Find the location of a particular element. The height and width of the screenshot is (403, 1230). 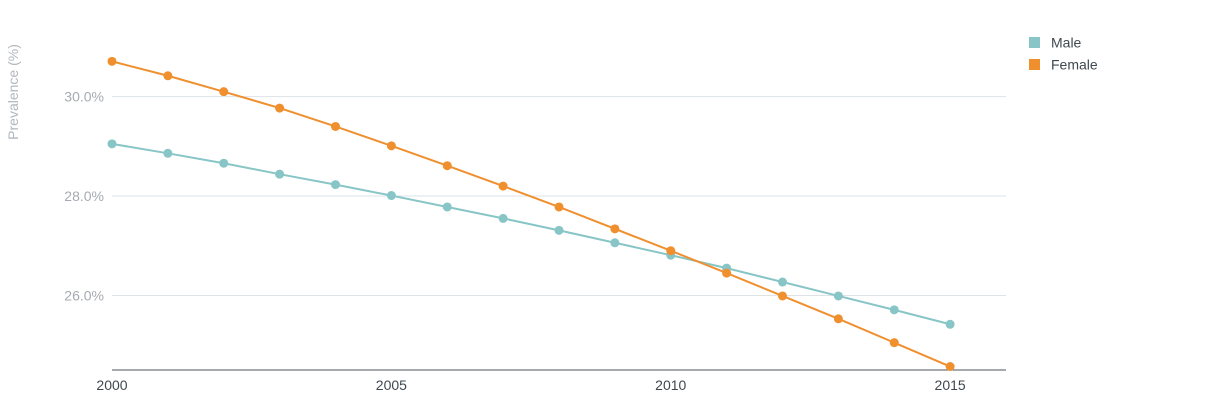

legend-label-female: Female is located at coordinates (1074, 65).